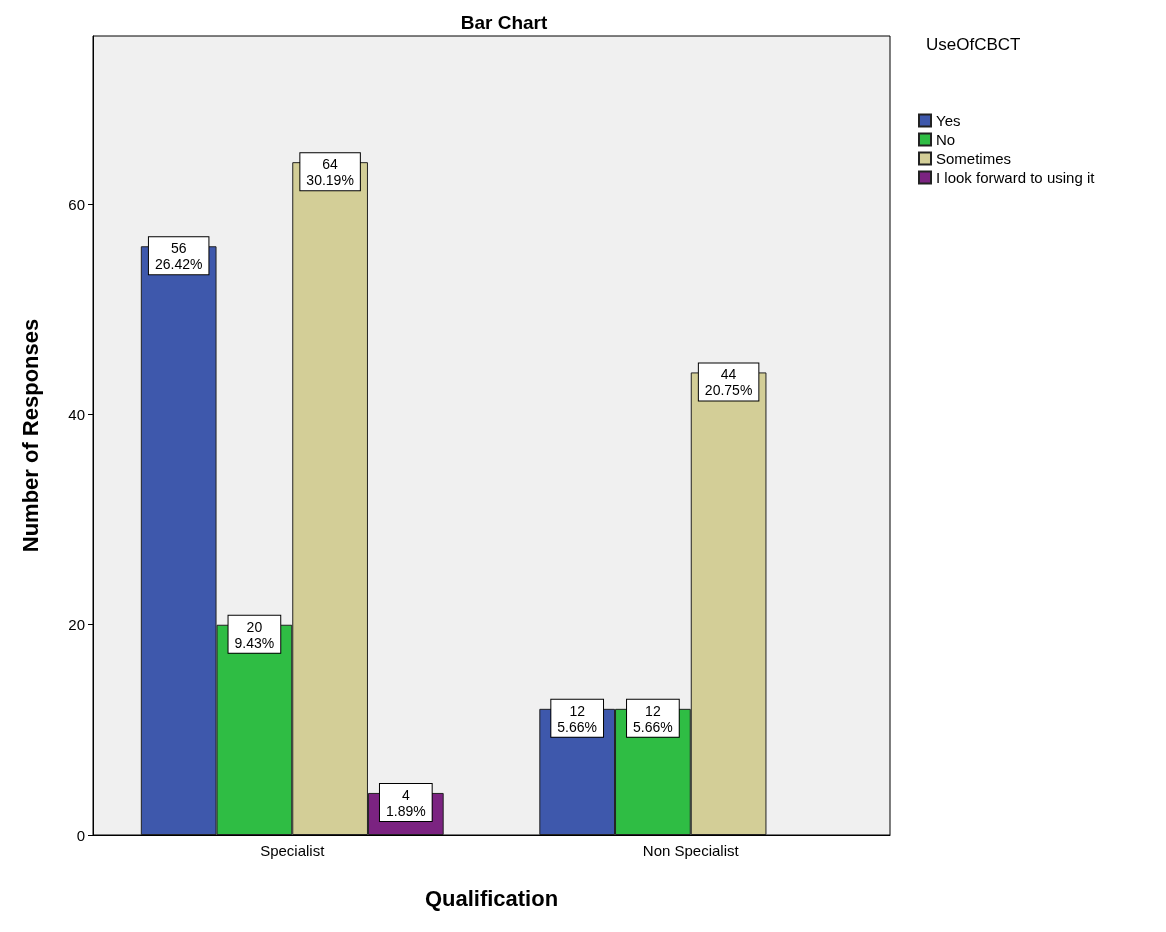 The width and height of the screenshot is (1166, 932). I want to click on legend-label: No, so click(946, 139).